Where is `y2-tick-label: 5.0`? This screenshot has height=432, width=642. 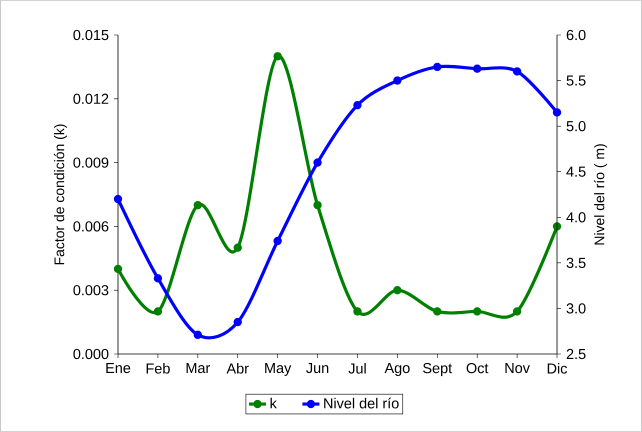
y2-tick-label: 5.0 is located at coordinates (576, 126).